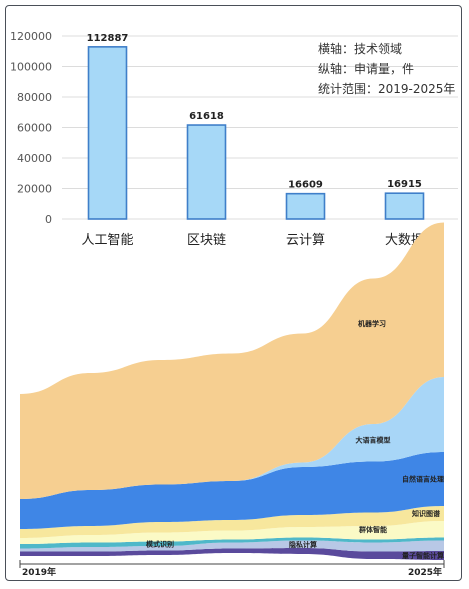 The height and width of the screenshot is (589, 469). What do you see at coordinates (206, 116) in the screenshot?
I see `bar-value-label: 61618` at bounding box center [206, 116].